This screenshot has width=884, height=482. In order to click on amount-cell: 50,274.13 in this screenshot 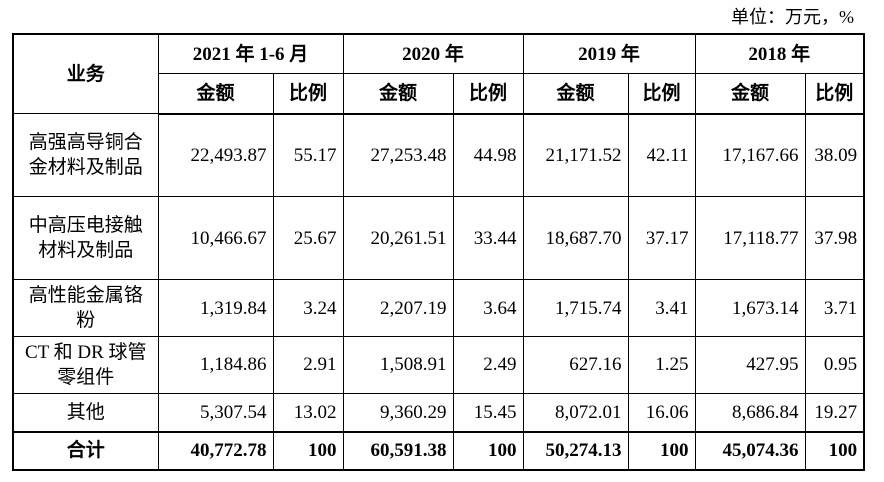, I will do `click(575, 450)`.